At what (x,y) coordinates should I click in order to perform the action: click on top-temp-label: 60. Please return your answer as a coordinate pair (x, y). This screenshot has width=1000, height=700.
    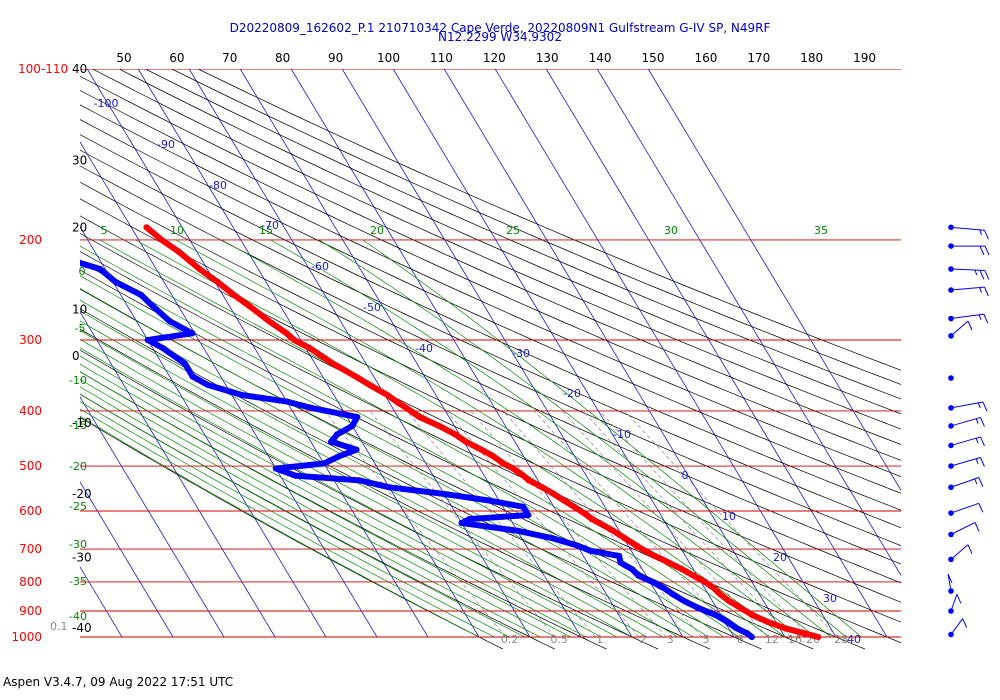
    Looking at the image, I should click on (176, 58).